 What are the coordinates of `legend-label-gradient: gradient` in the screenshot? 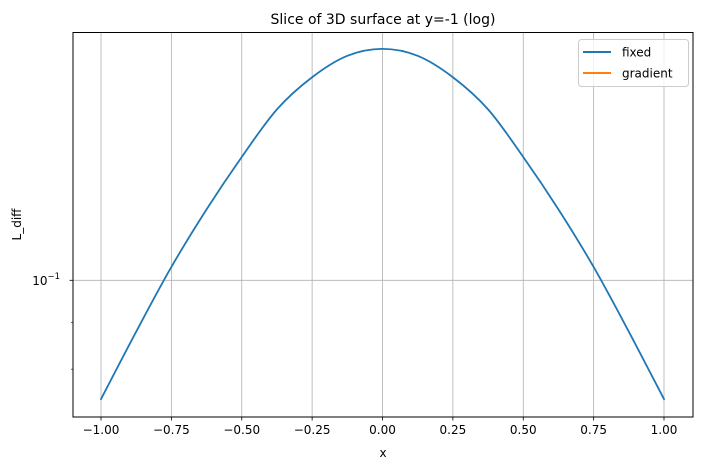 It's located at (647, 74).